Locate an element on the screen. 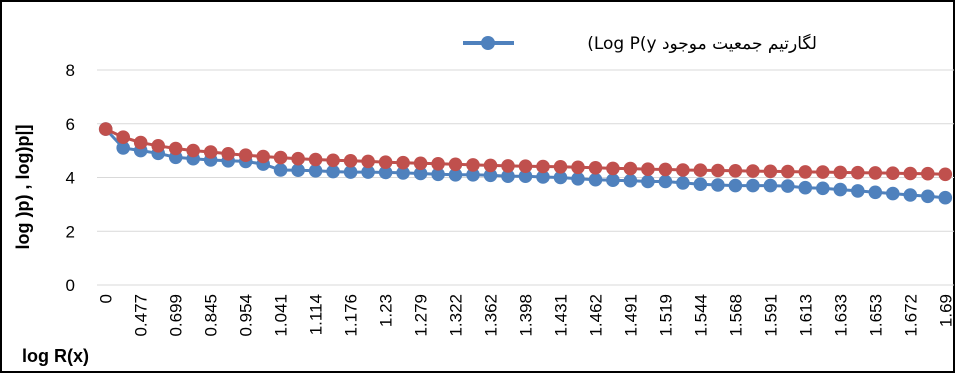 The image size is (955, 375). x-tick-label: 0 is located at coordinates (106, 298).